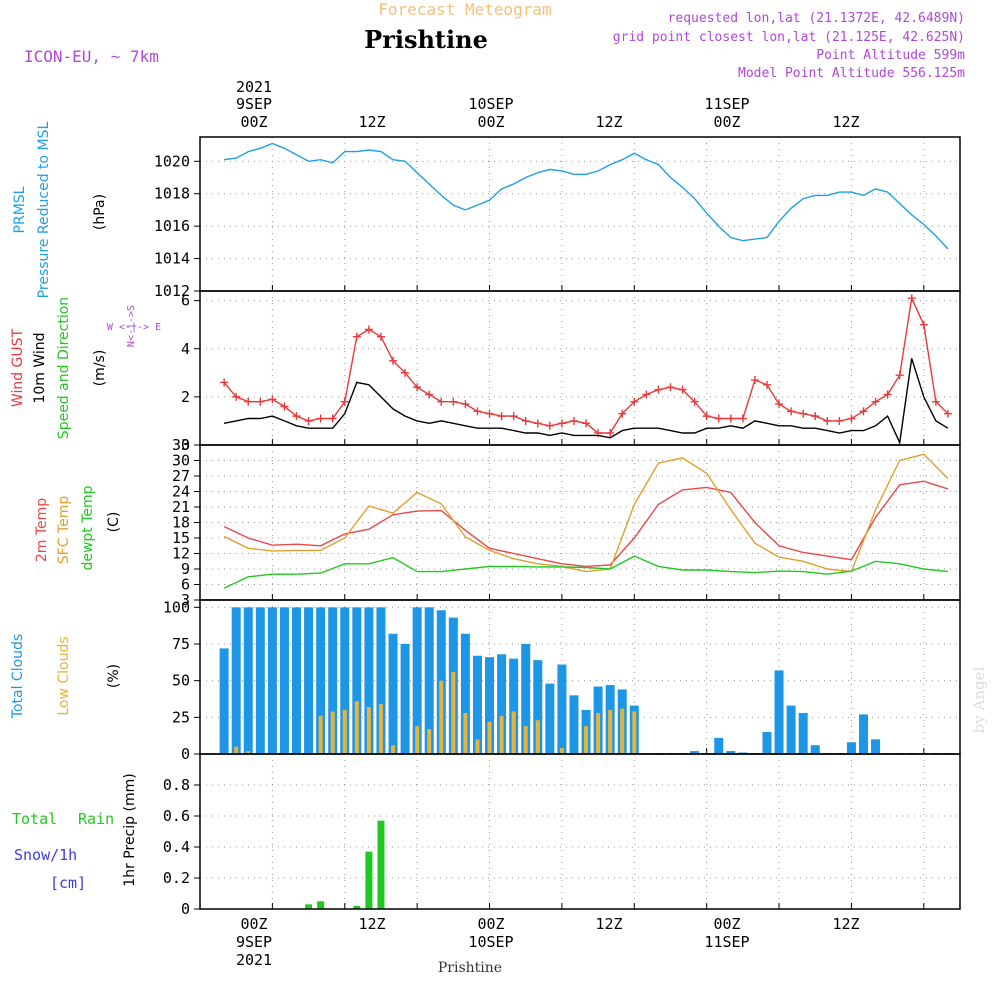 The height and width of the screenshot is (1000, 1000). I want to click on footer-location: Prishtine, so click(470, 968).